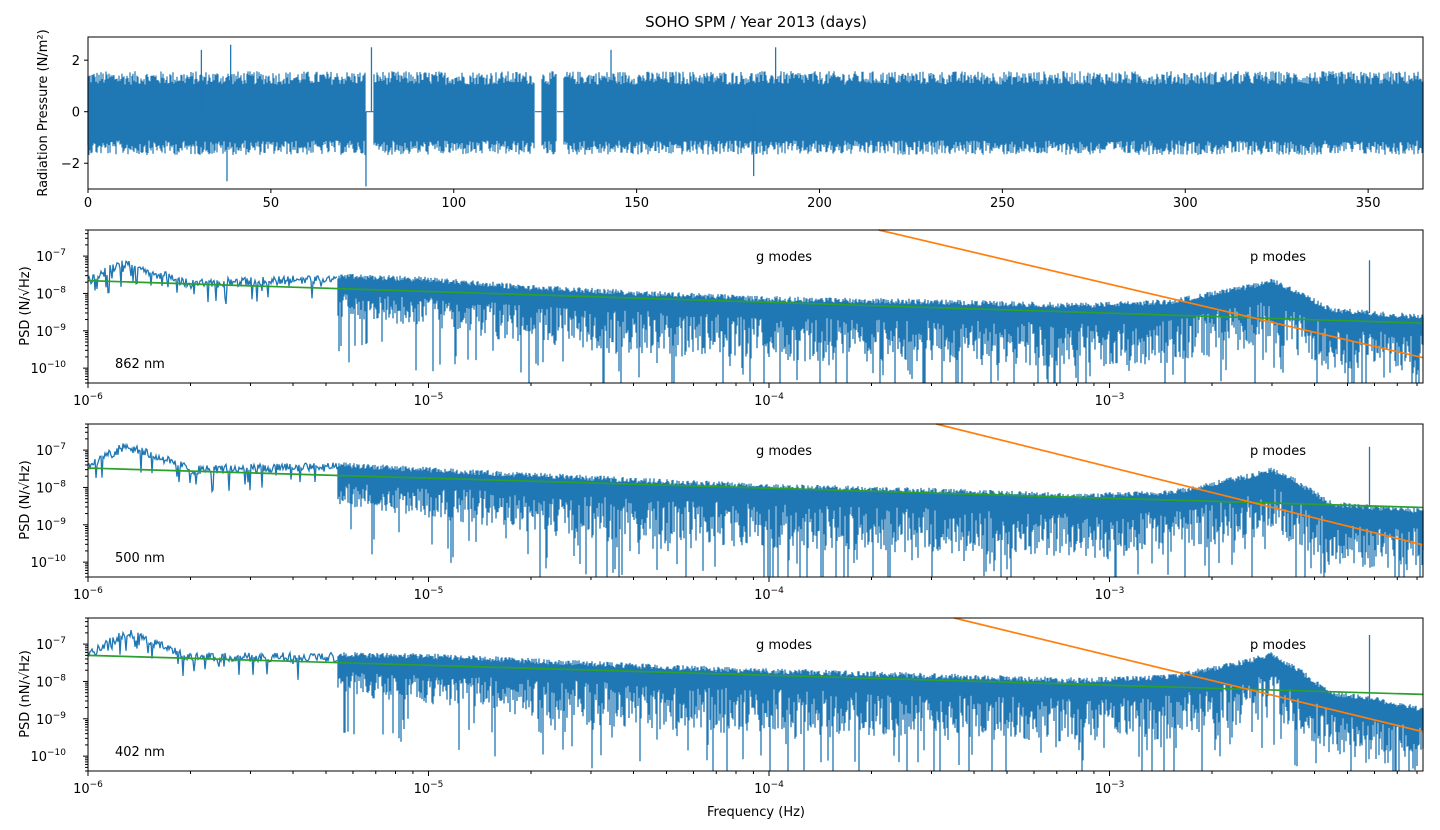 The image size is (1440, 830). What do you see at coordinates (1368, 203) in the screenshot?
I see `x-tick-label: 350` at bounding box center [1368, 203].